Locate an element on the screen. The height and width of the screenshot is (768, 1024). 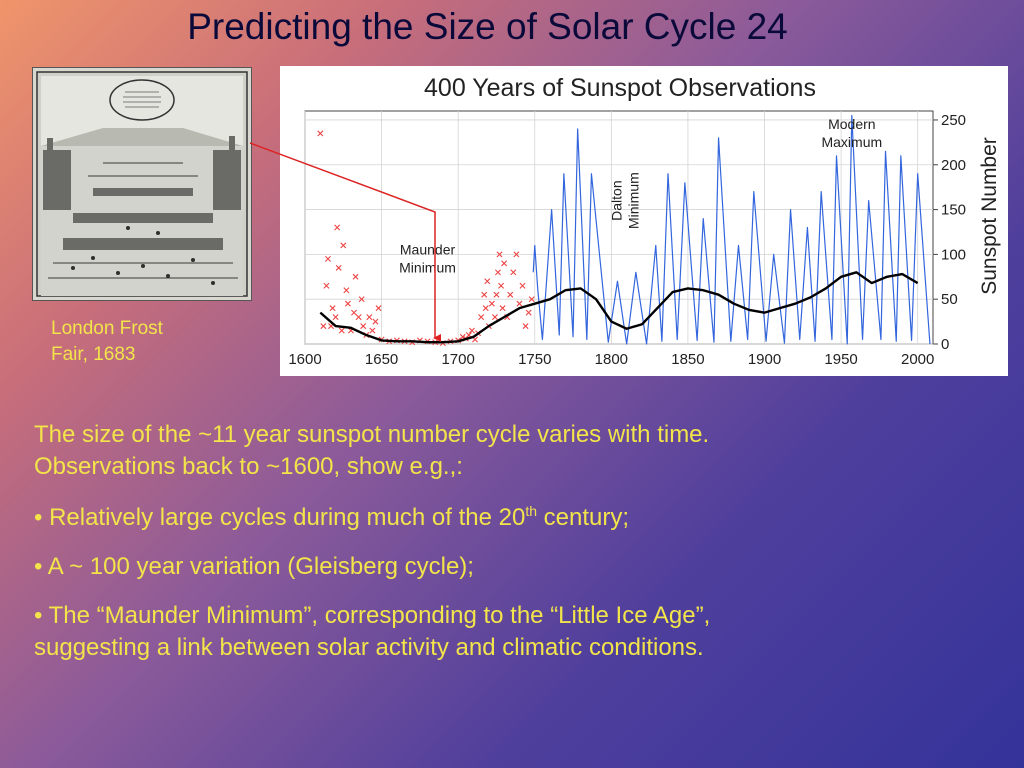
x-tick-label: 1850 is located at coordinates (687, 359).